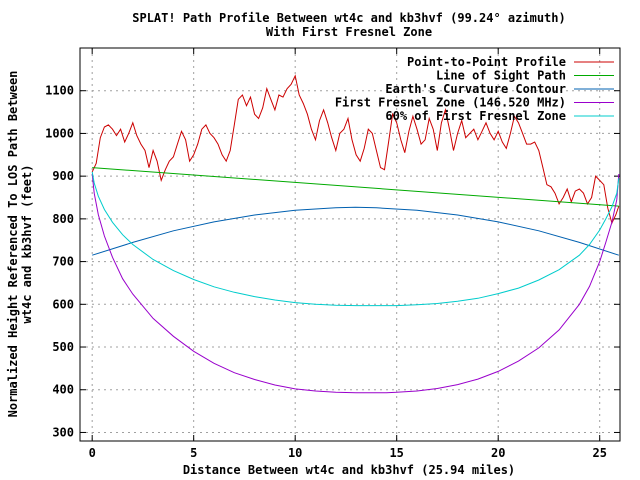  What do you see at coordinates (486, 62) in the screenshot?
I see `legend-label-1: Point-to-Point Profile` at bounding box center [486, 62].